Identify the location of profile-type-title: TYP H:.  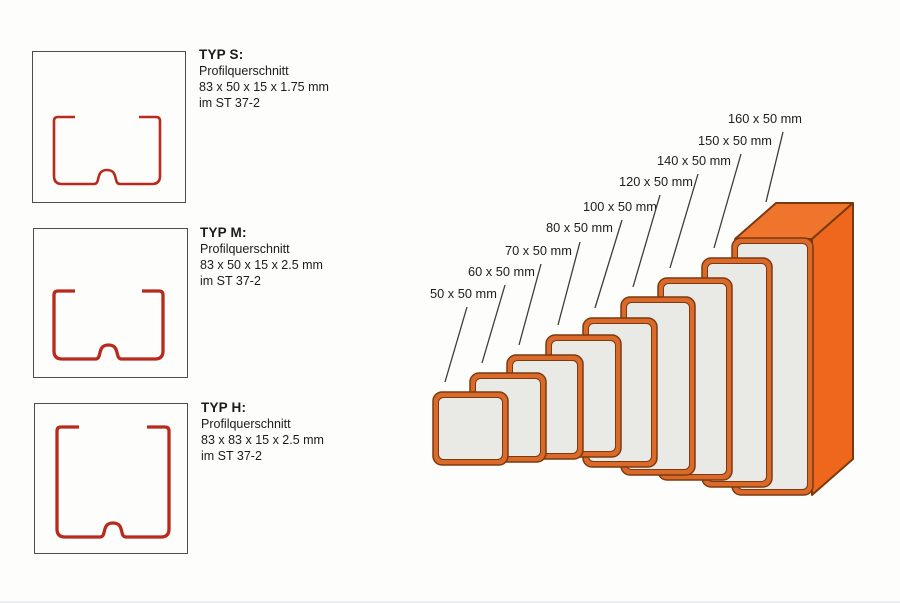
(224, 407).